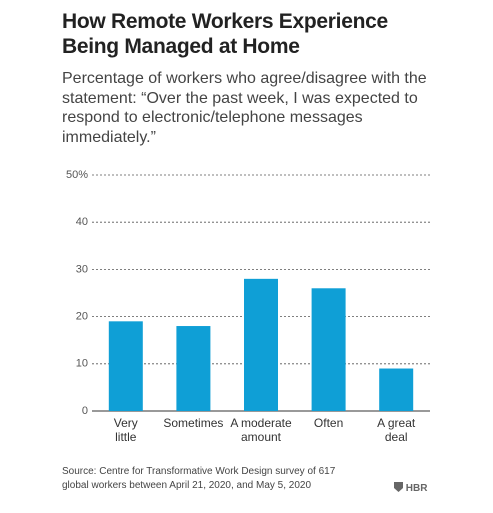 This screenshot has width=493, height=513. Describe the element at coordinates (82, 364) in the screenshot. I see `y-tick-label: 10` at that location.